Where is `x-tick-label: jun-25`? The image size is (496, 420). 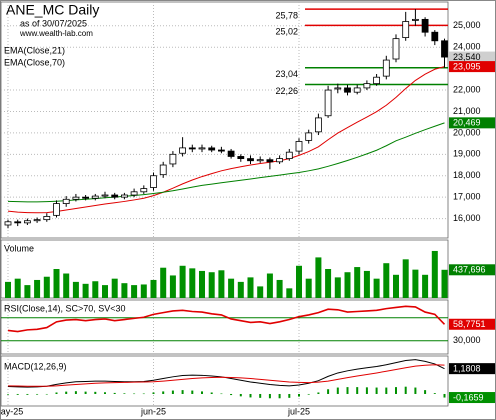 x-tick-label: jun-25 is located at coordinates (153, 411).